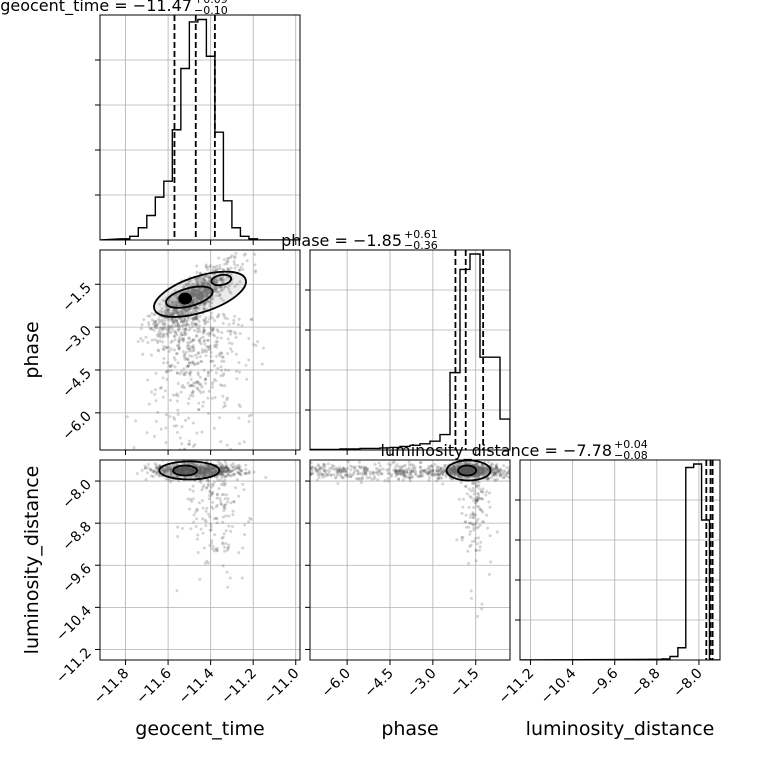 This screenshot has height=760, width=760. Describe the element at coordinates (199, 729) in the screenshot. I see `x-axis-label: geocent_time` at that location.